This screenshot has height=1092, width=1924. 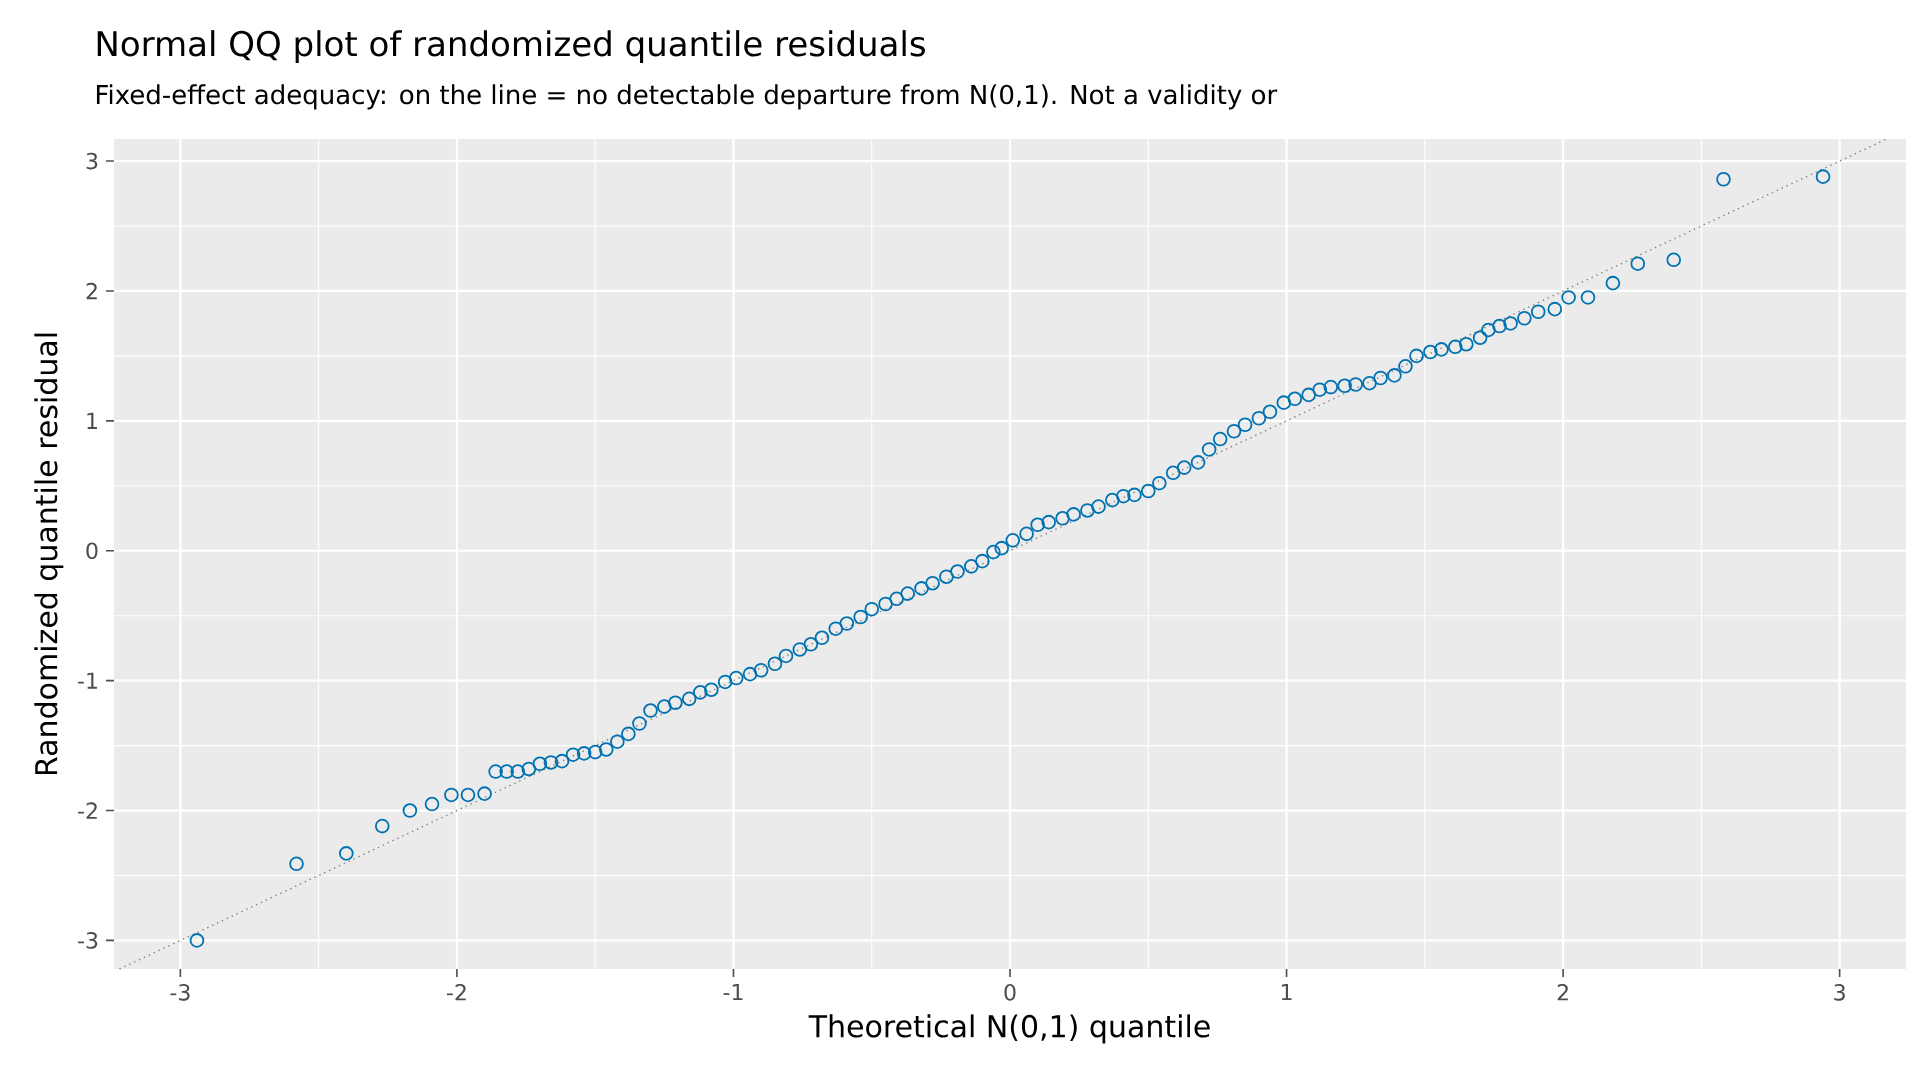 I want to click on x-axis-title: Theoretical N(0,1) quantile, so click(x=1009, y=1029).